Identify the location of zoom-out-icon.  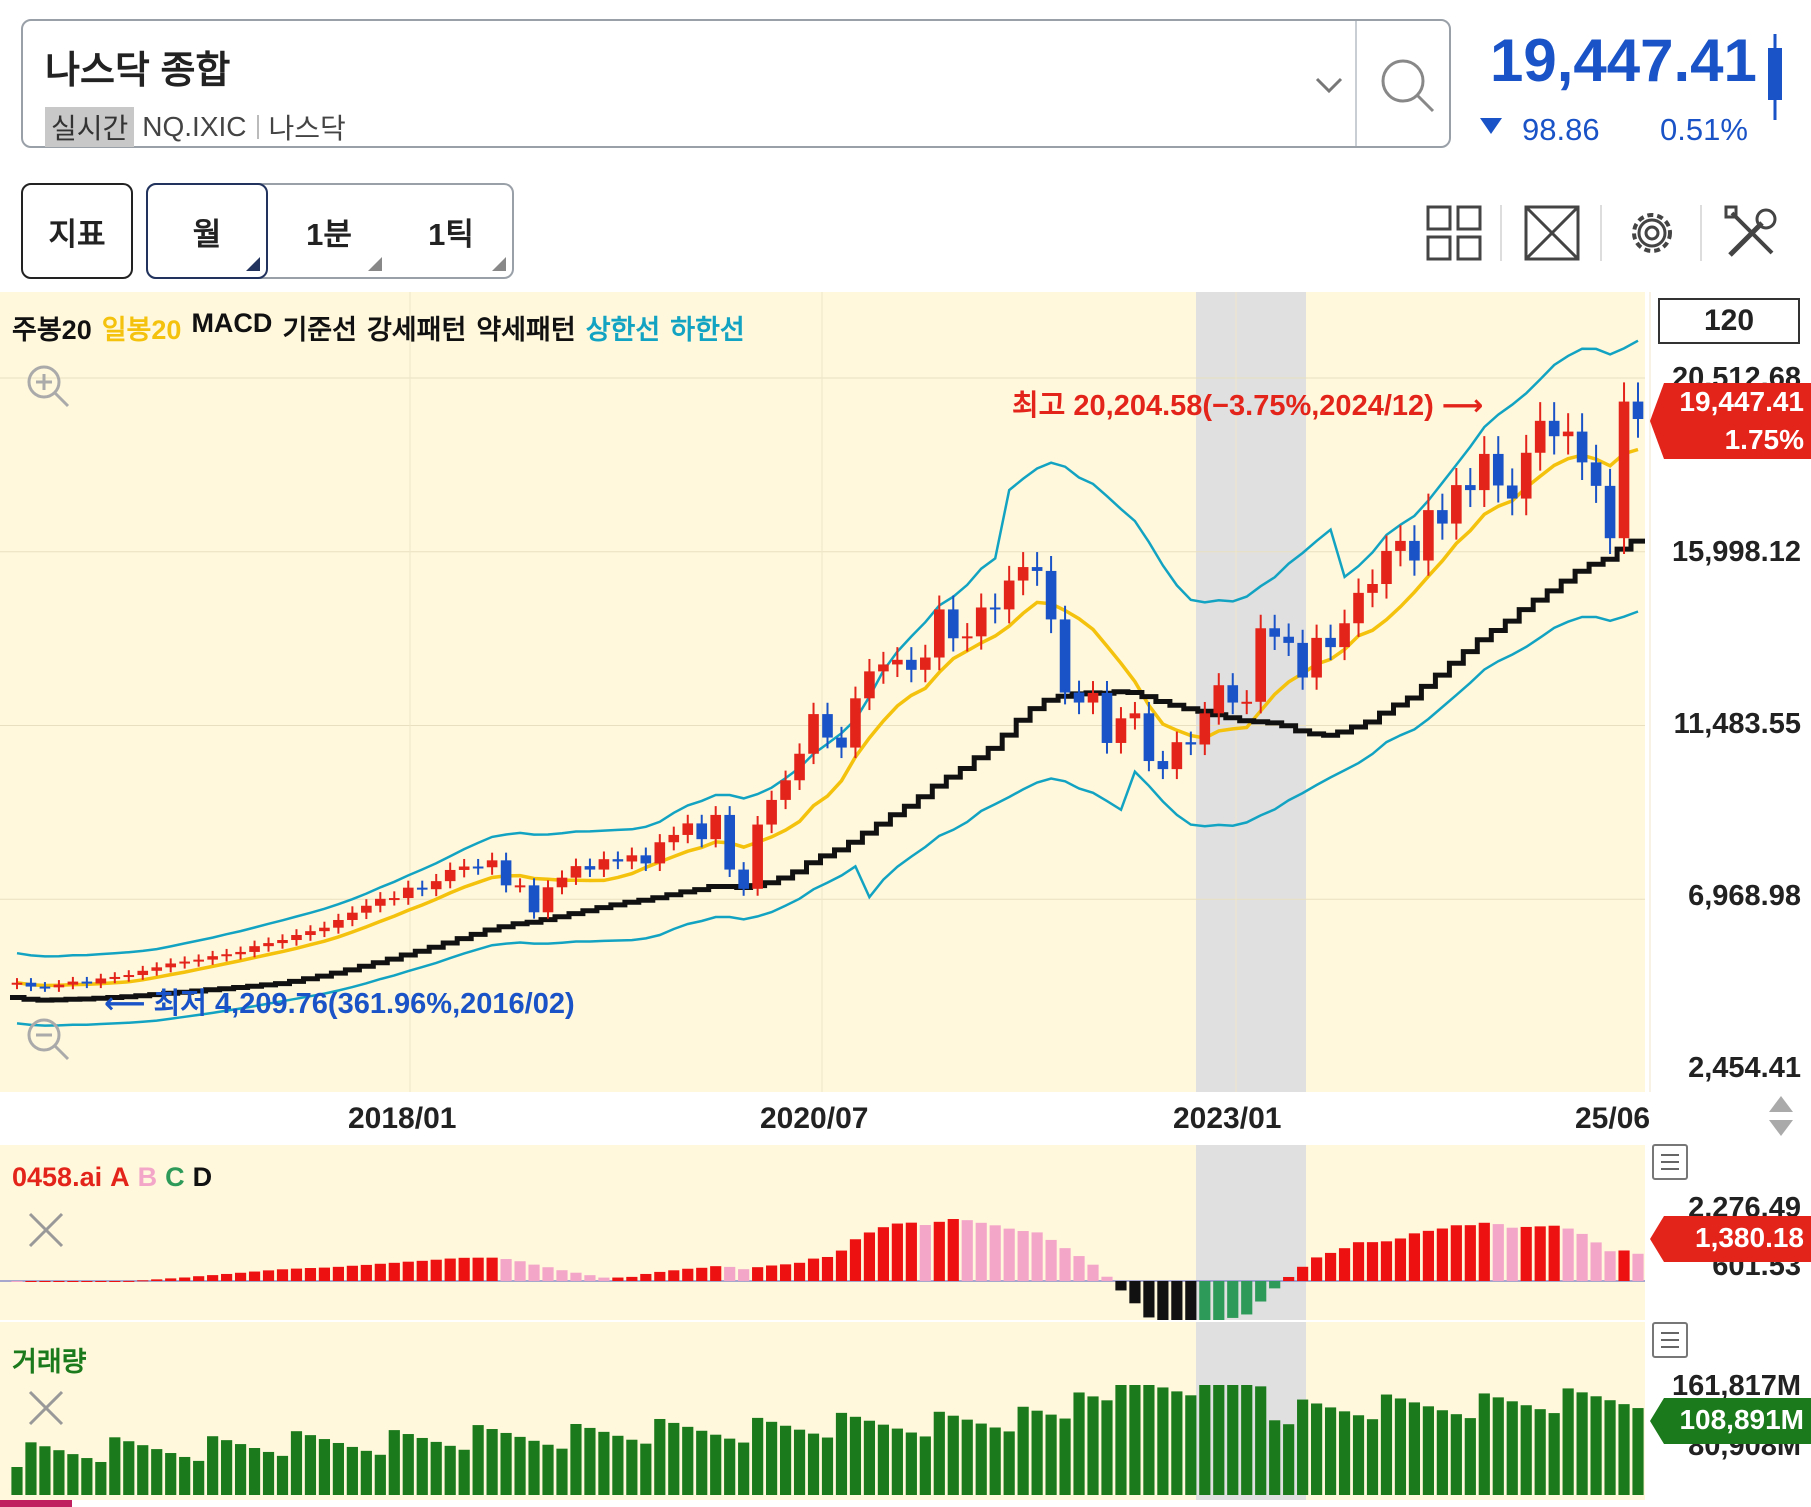
(48, 1039).